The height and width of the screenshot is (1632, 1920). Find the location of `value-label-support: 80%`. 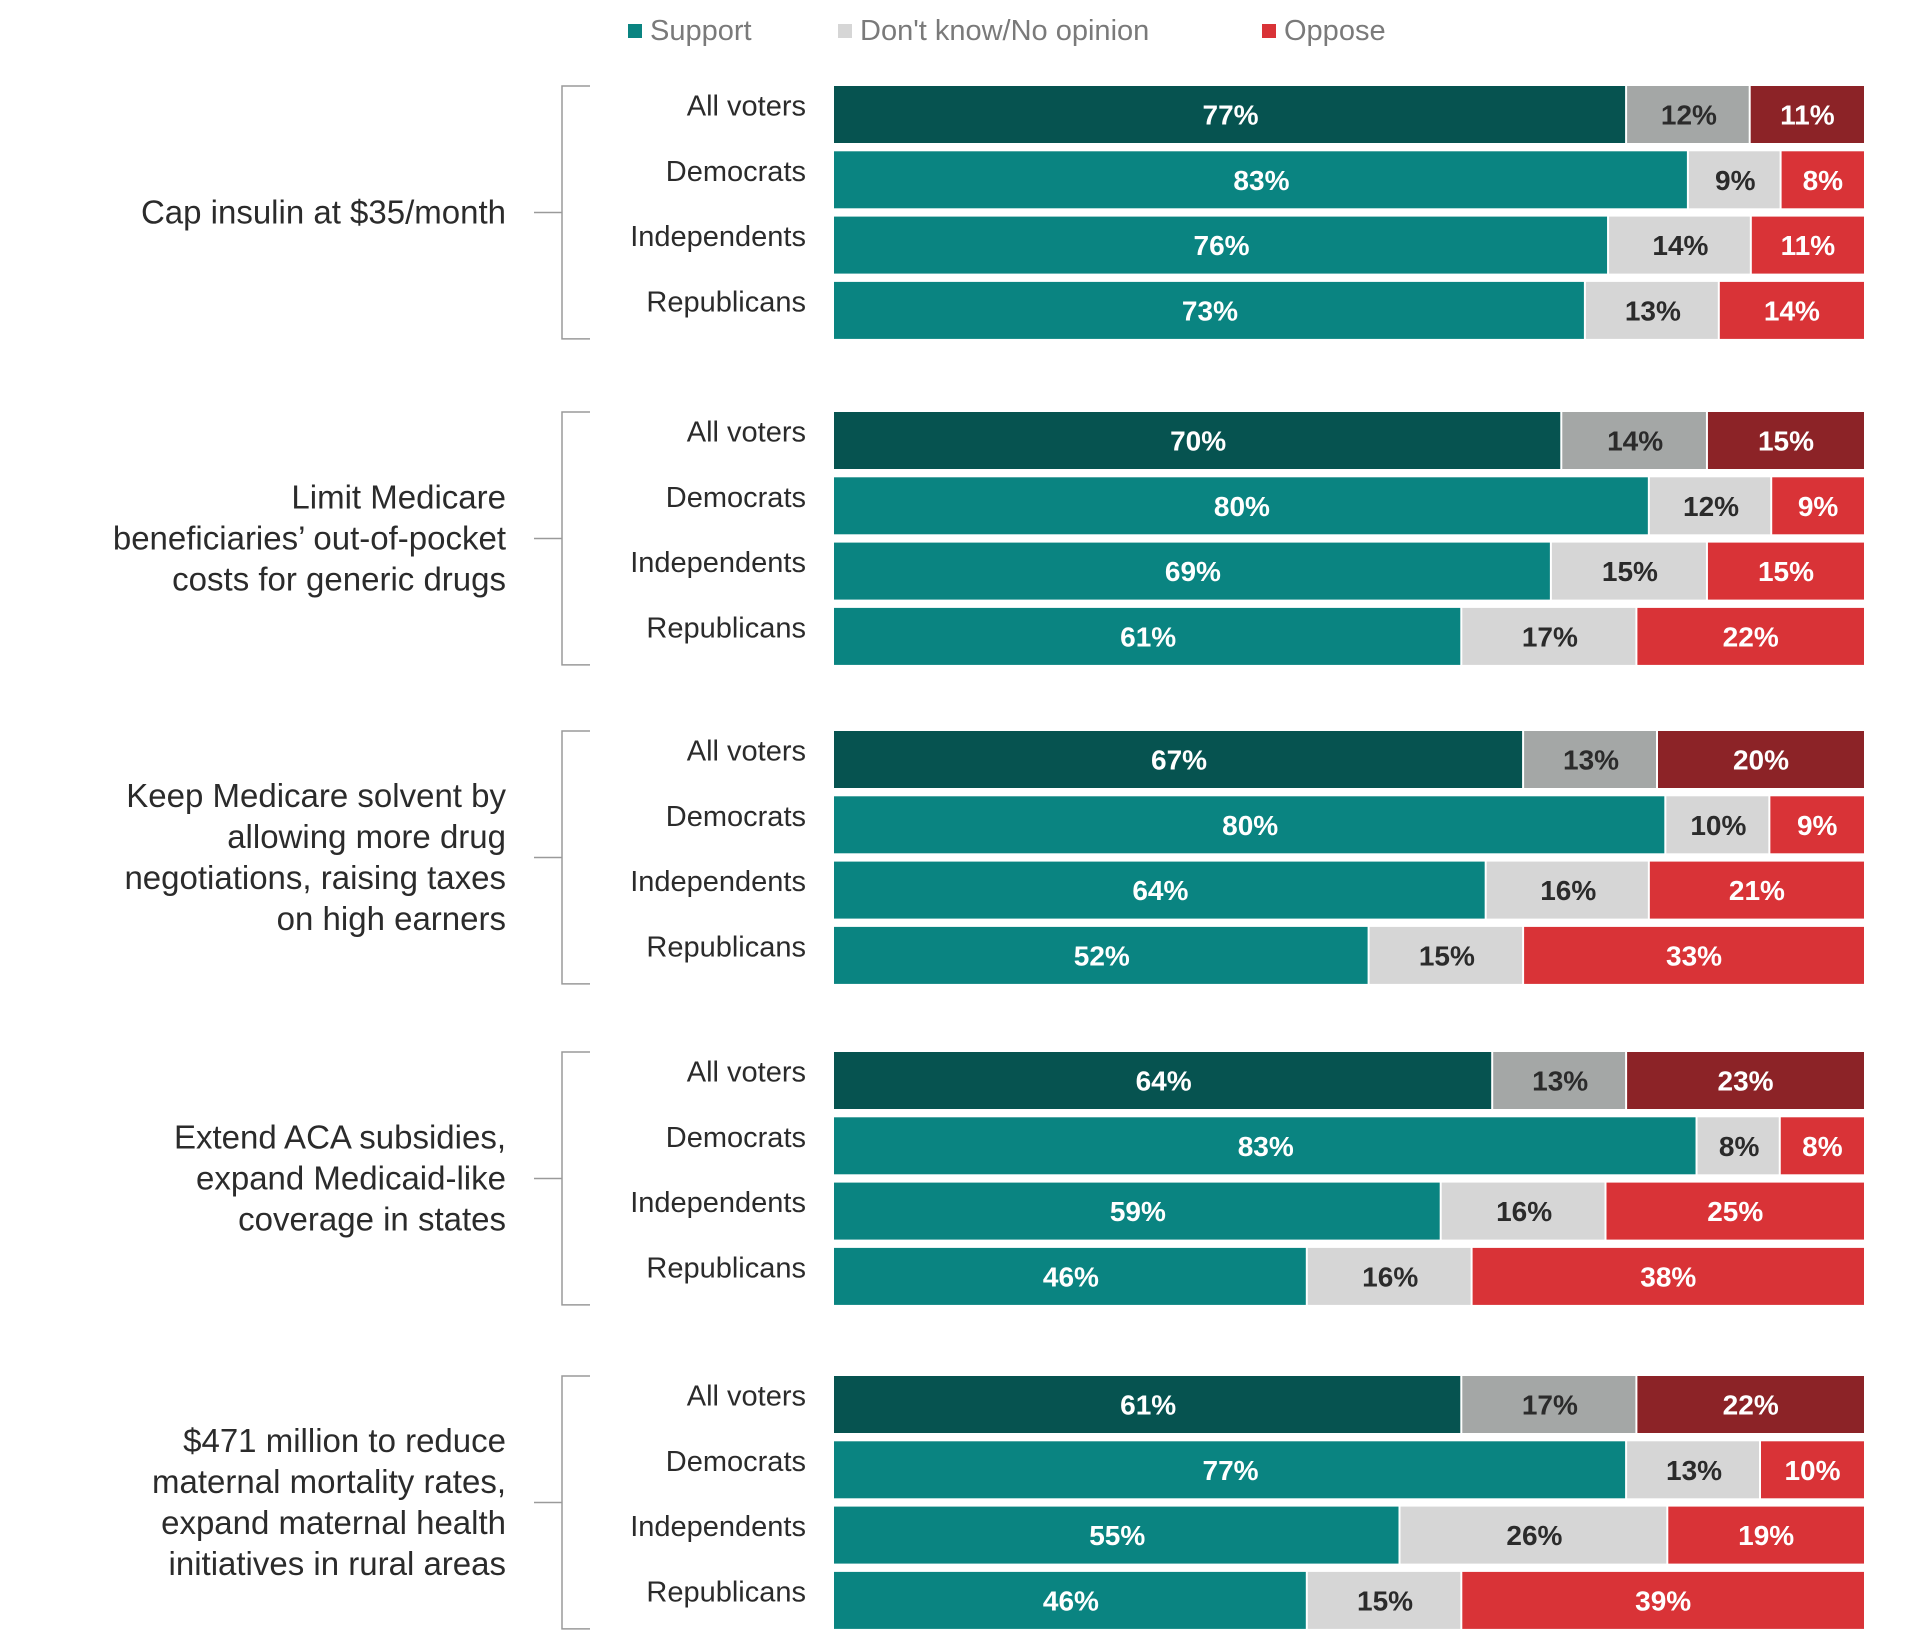

value-label-support: 80% is located at coordinates (1242, 506).